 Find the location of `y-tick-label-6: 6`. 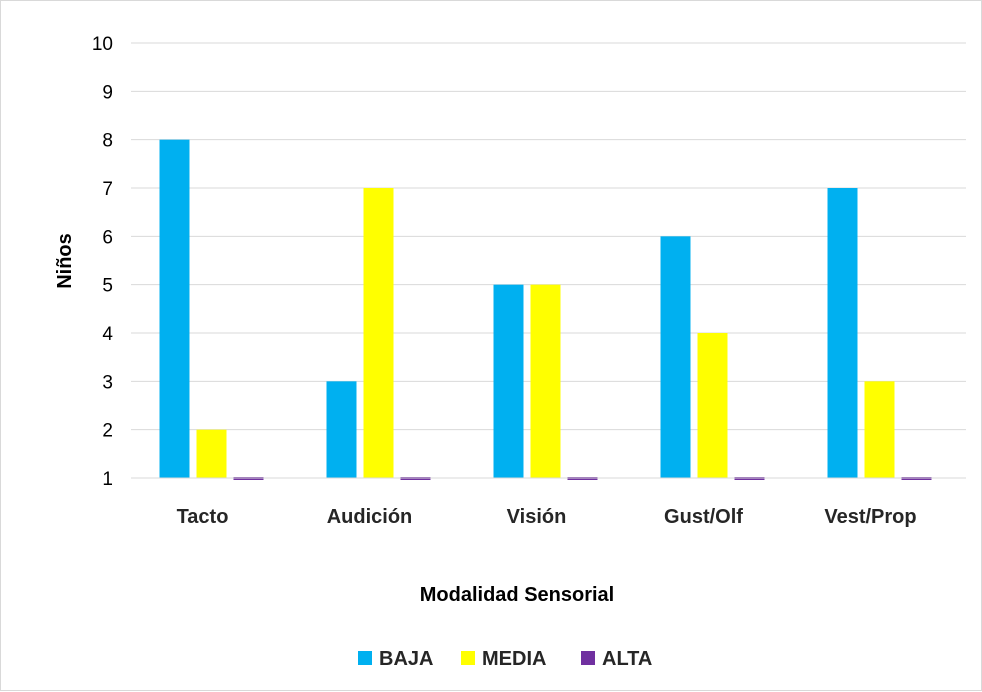

y-tick-label-6: 6 is located at coordinates (107, 237).